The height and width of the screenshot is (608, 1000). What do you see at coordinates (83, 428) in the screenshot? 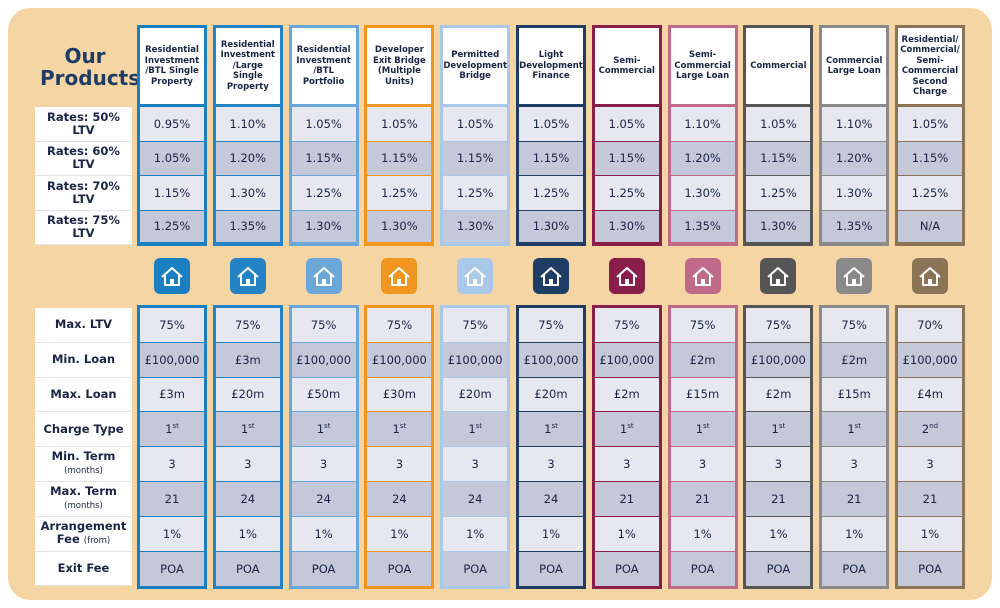
I see `row-label-text: Charge Type` at bounding box center [83, 428].